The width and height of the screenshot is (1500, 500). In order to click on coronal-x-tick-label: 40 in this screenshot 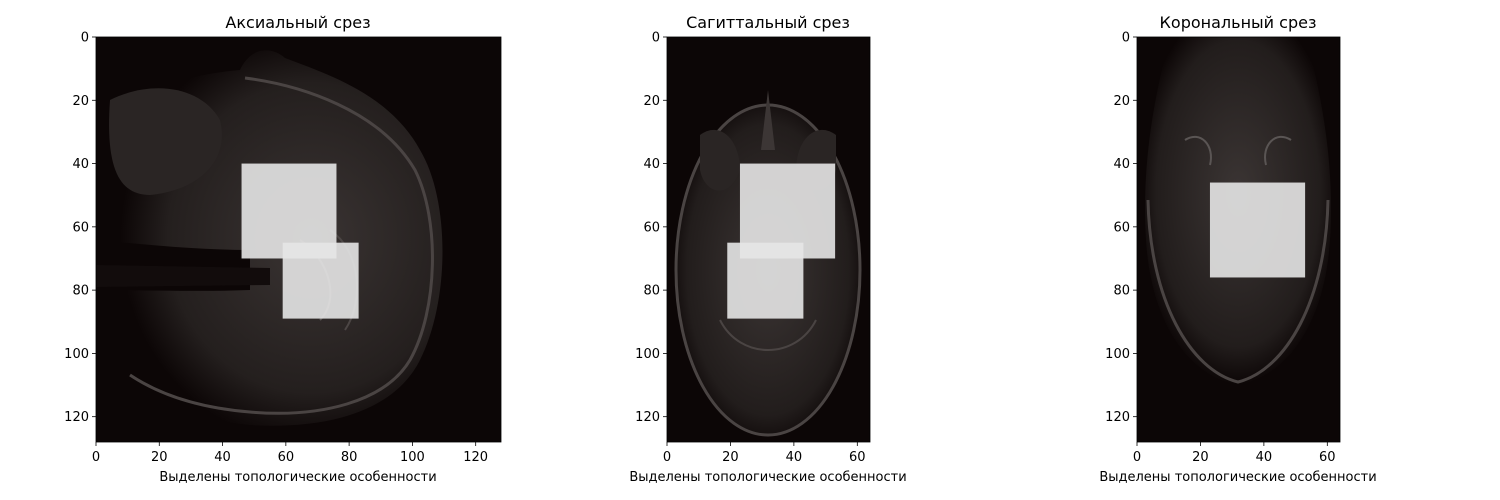, I will do `click(1264, 457)`.